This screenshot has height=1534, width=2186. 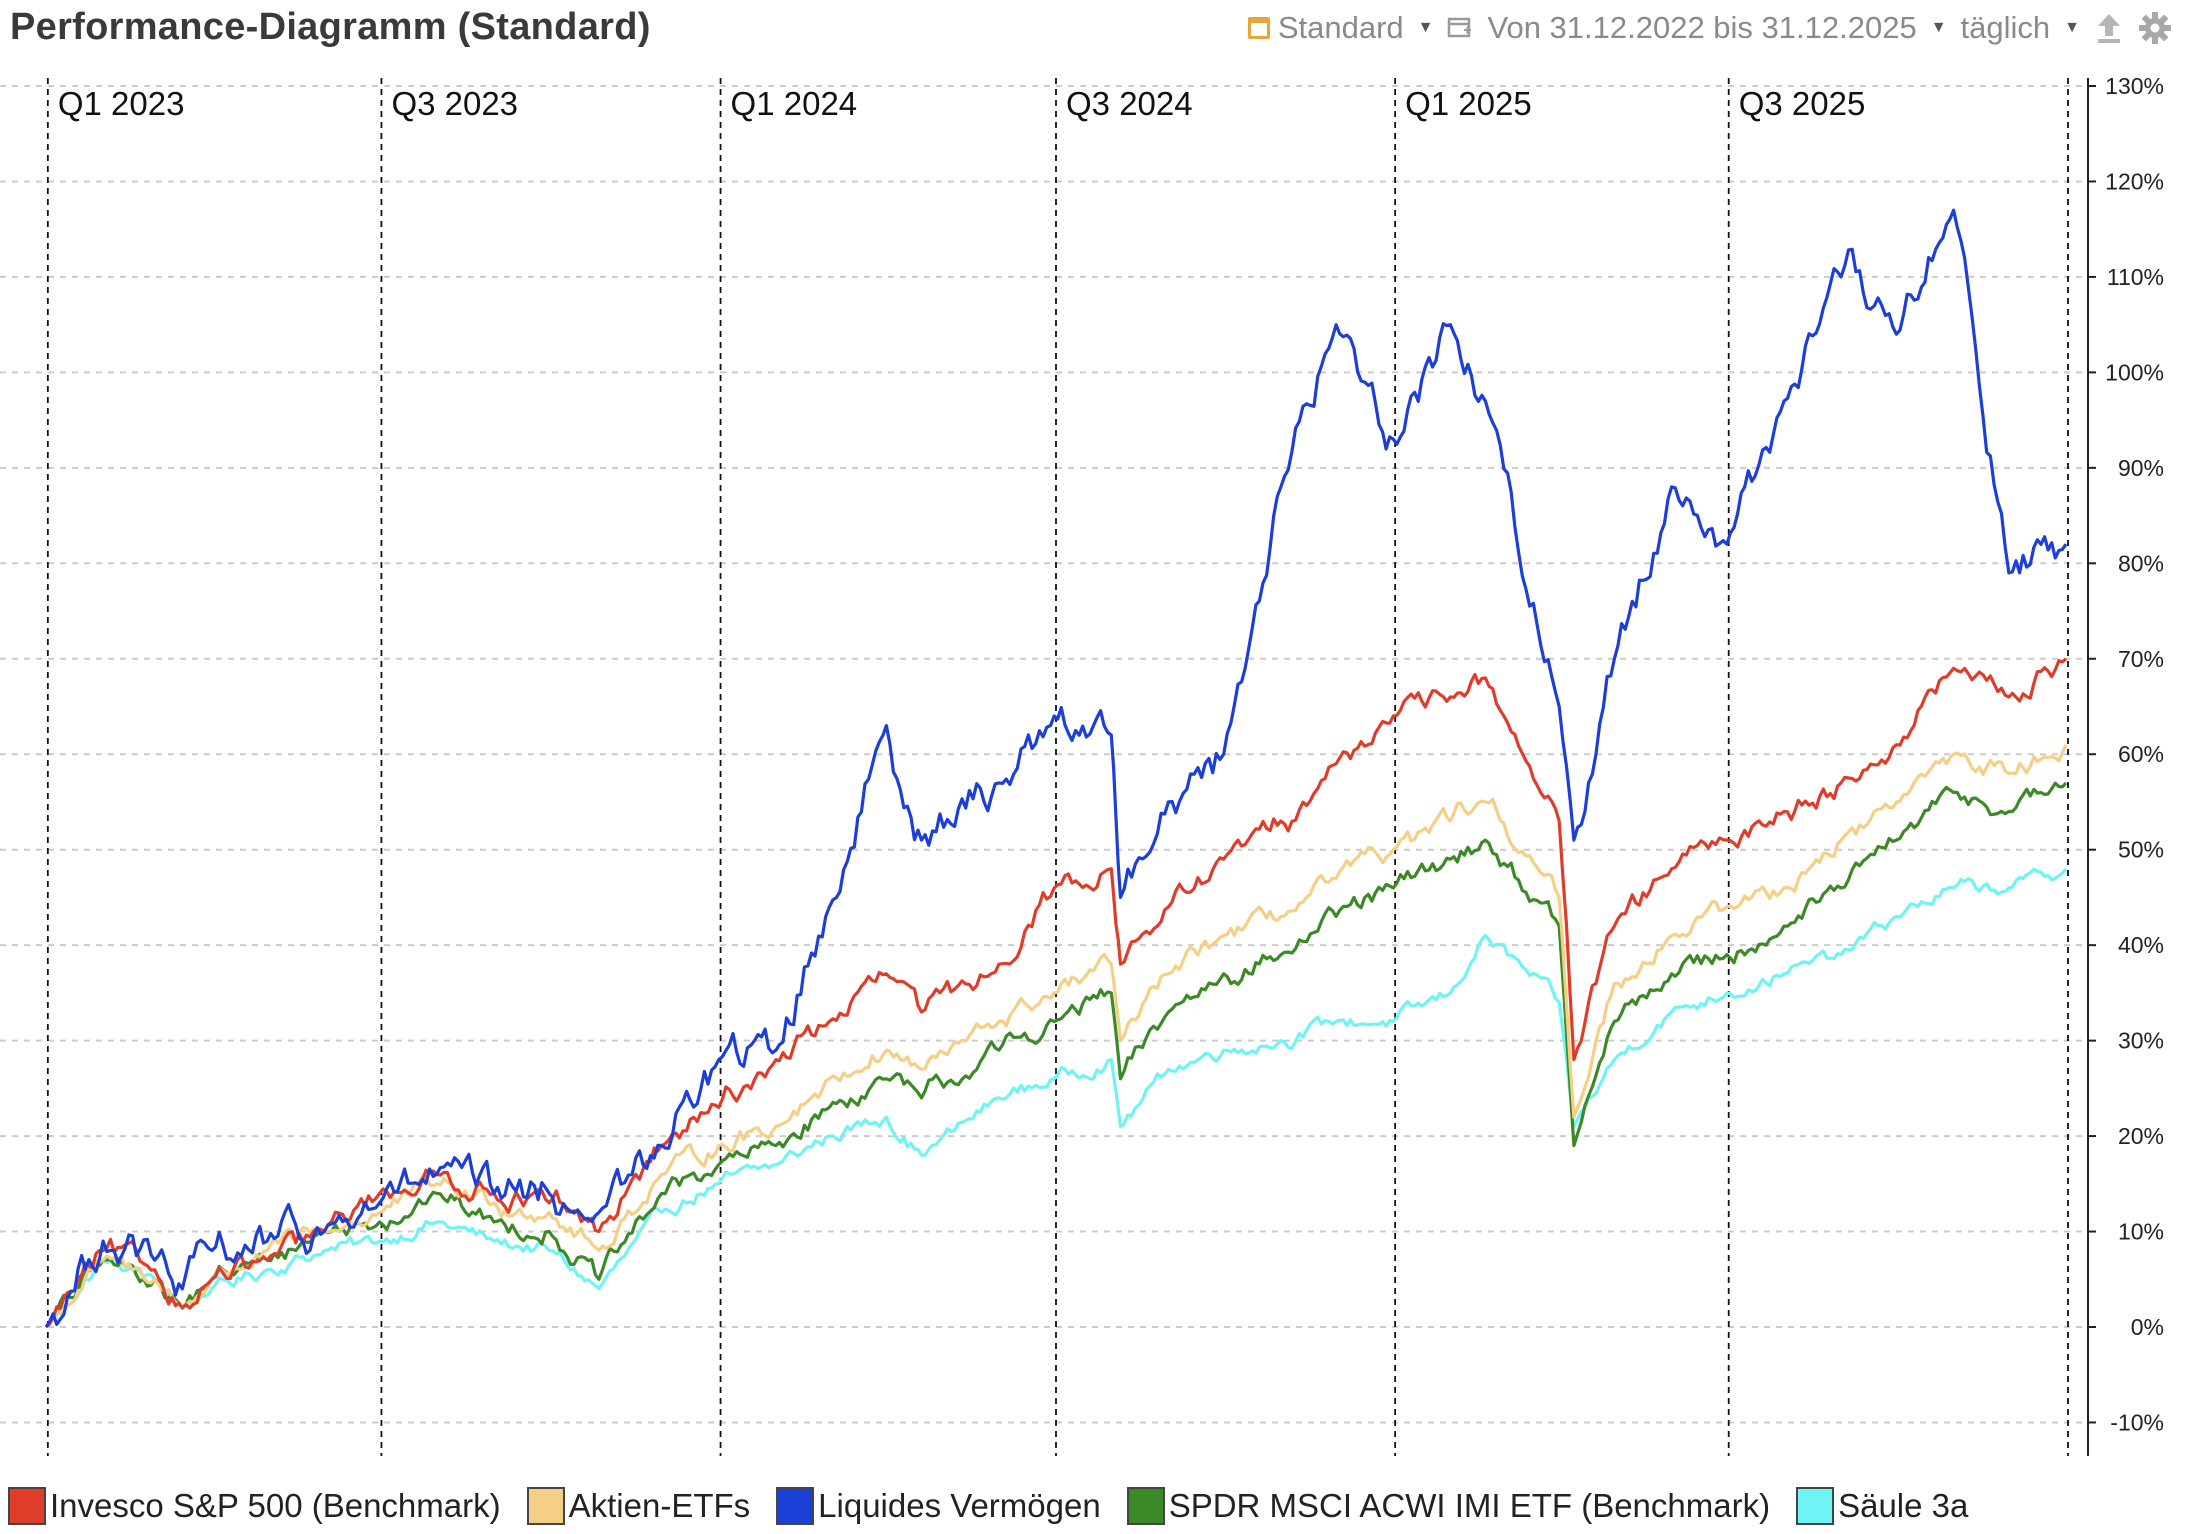 I want to click on legend-label: Säule 3a, so click(x=1903, y=1505).